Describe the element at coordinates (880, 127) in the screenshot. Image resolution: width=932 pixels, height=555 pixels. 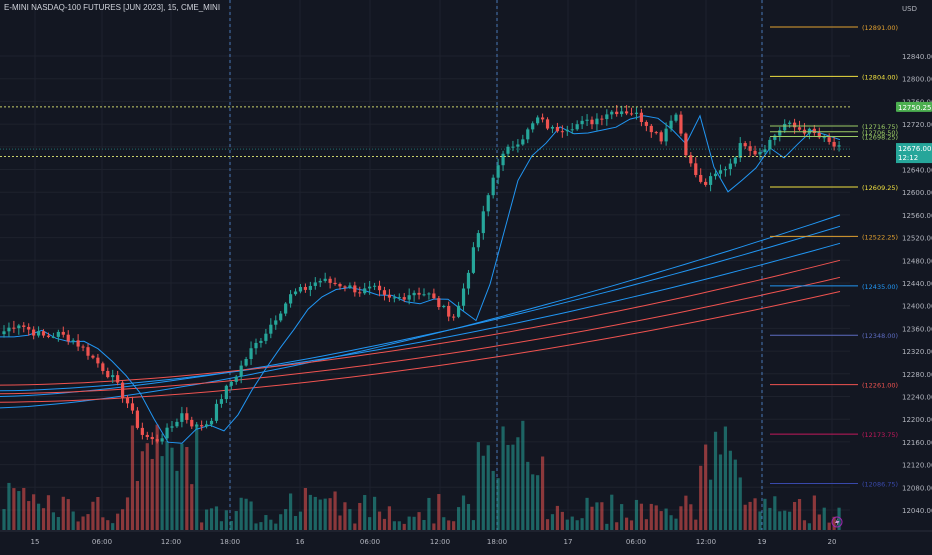
I see `level-label: (12716.75)` at that location.